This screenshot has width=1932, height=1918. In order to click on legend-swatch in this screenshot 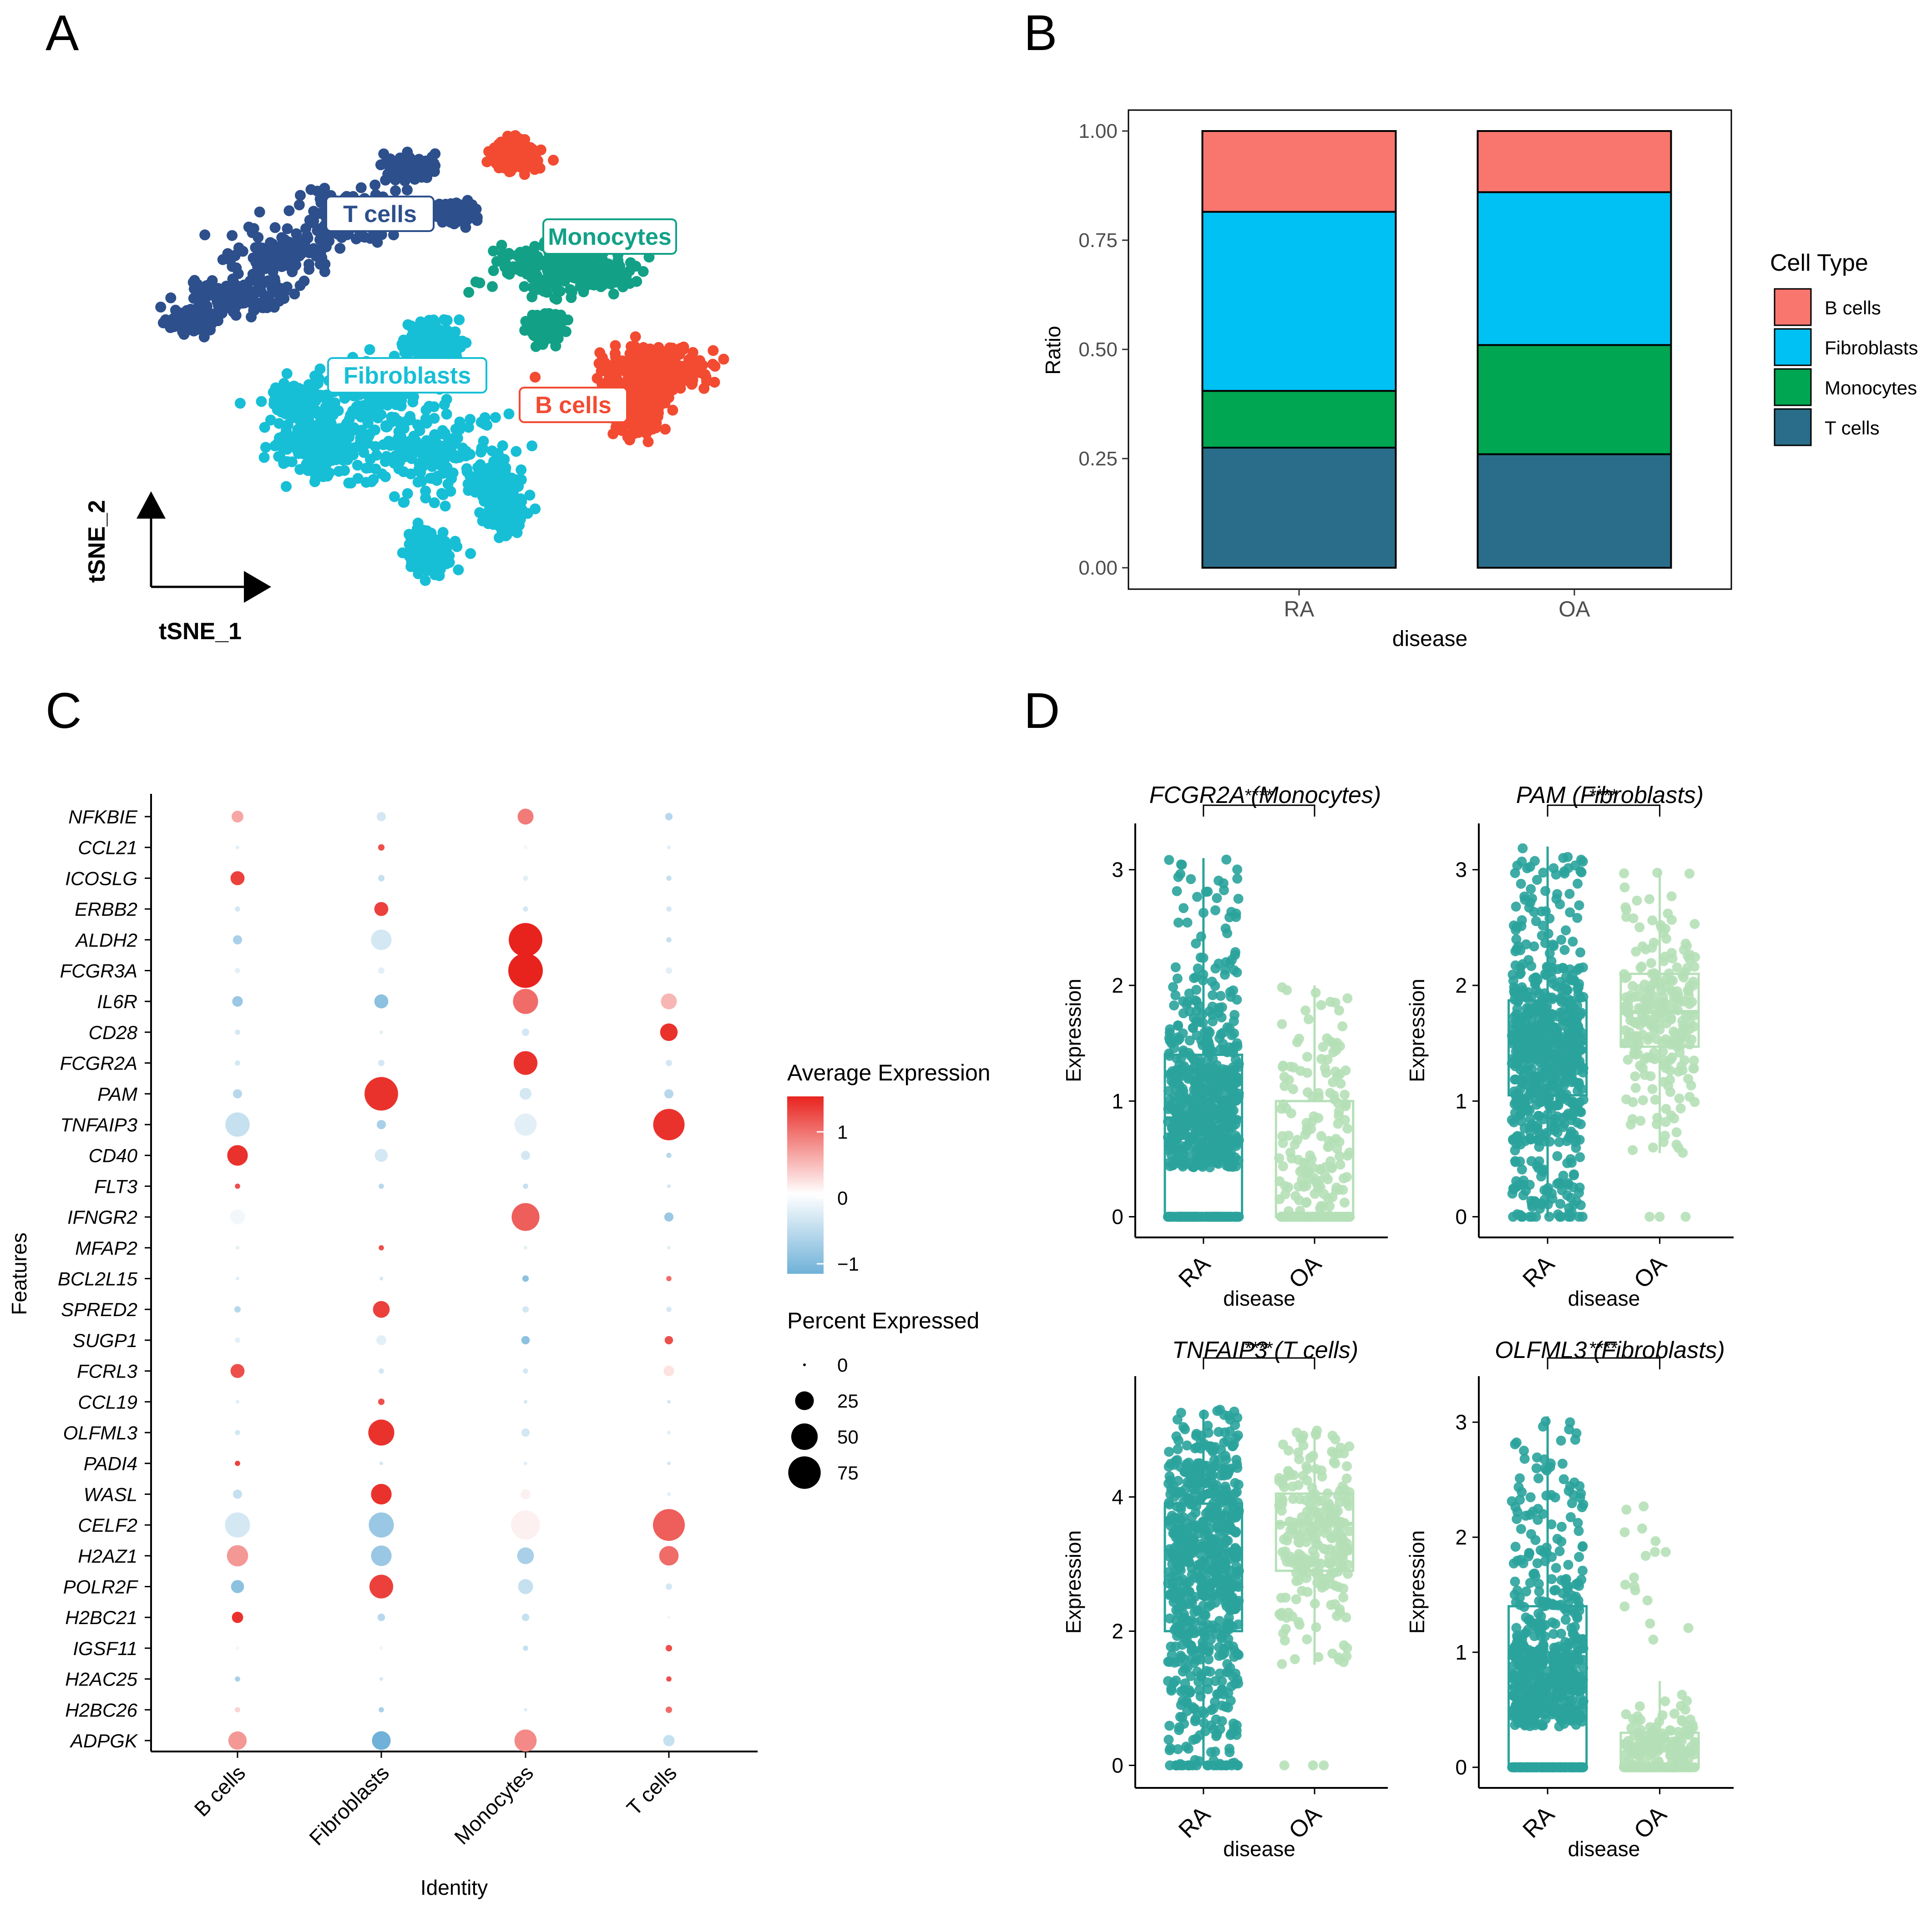, I will do `click(1793, 427)`.